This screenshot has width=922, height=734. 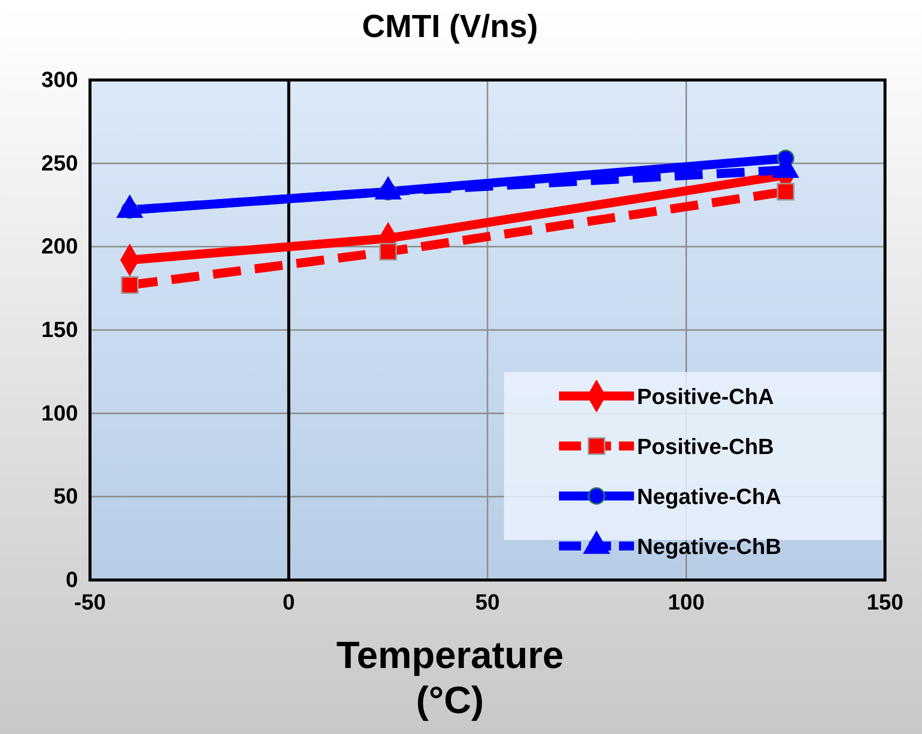 What do you see at coordinates (487, 602) in the screenshot?
I see `x-tick-label: 50` at bounding box center [487, 602].